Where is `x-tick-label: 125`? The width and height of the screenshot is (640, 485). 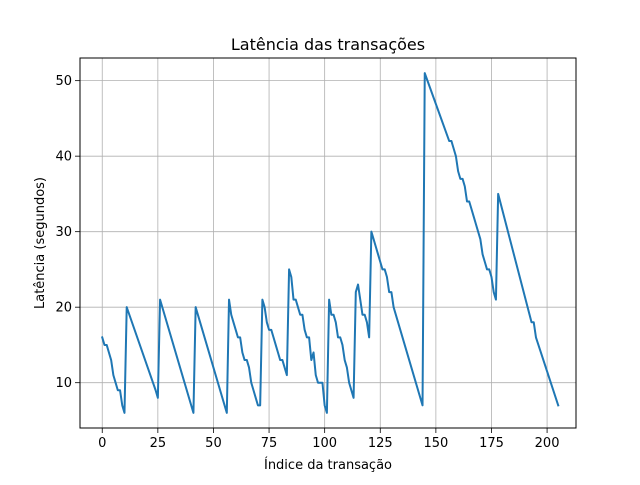 x-tick-label: 125 is located at coordinates (380, 443).